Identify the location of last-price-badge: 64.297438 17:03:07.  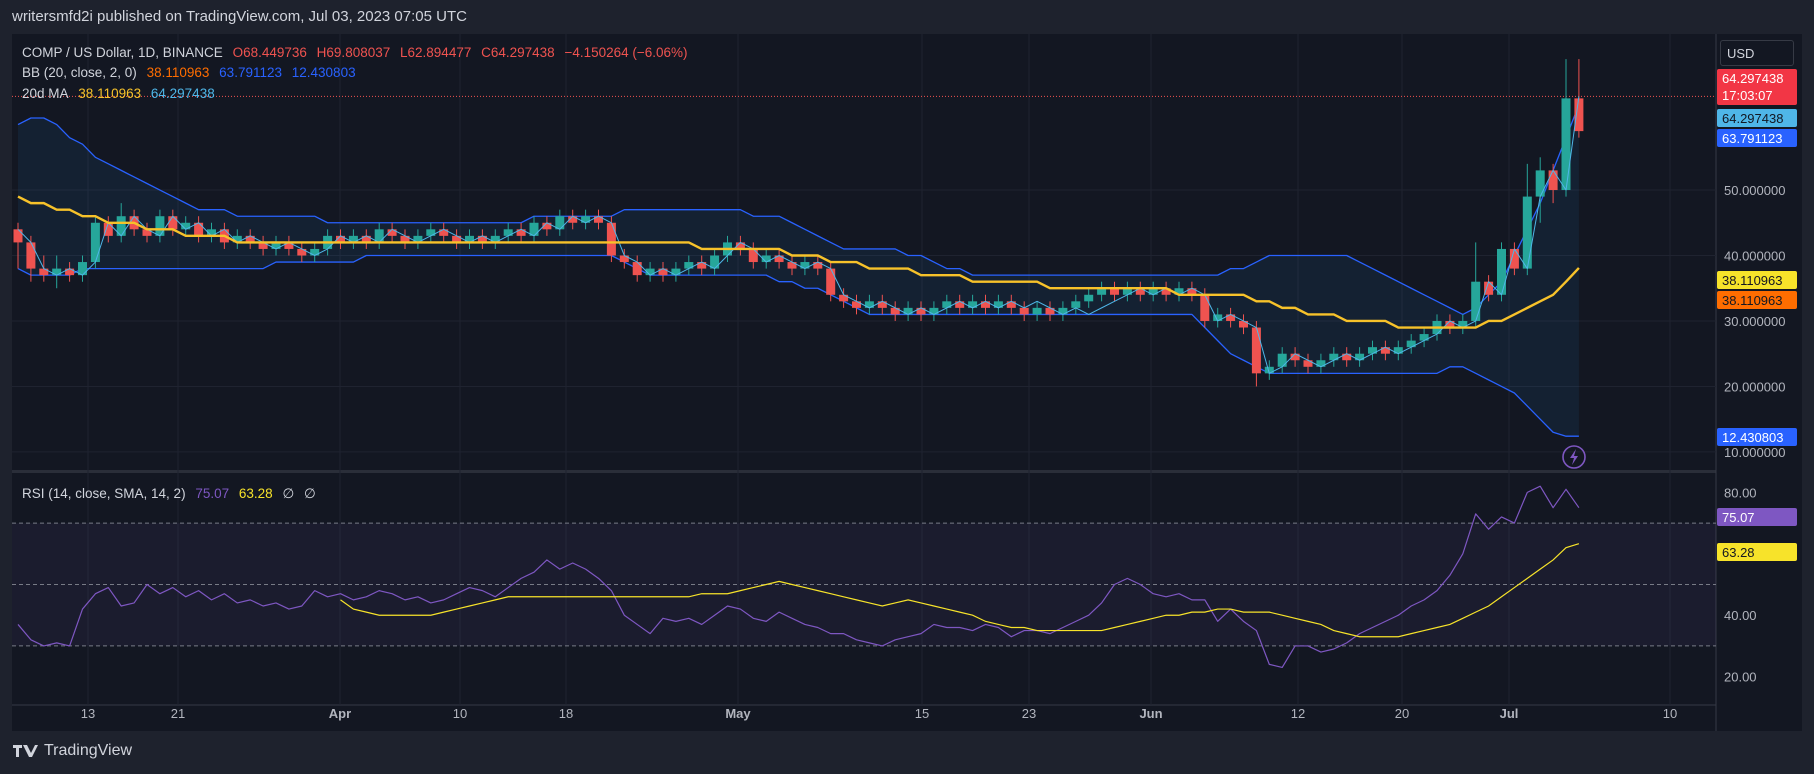
(1757, 87).